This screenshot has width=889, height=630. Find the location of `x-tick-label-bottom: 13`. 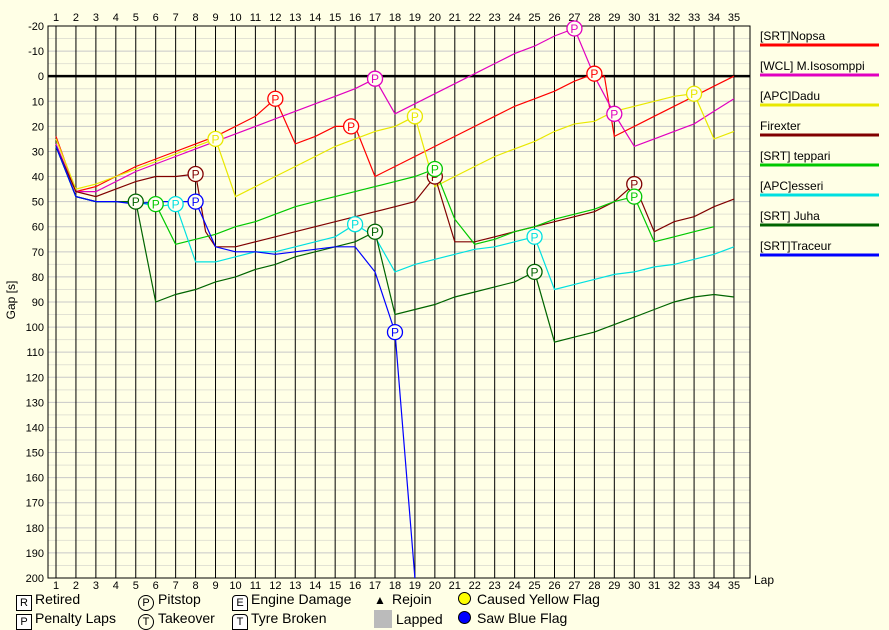

x-tick-label-bottom: 13 is located at coordinates (295, 586).